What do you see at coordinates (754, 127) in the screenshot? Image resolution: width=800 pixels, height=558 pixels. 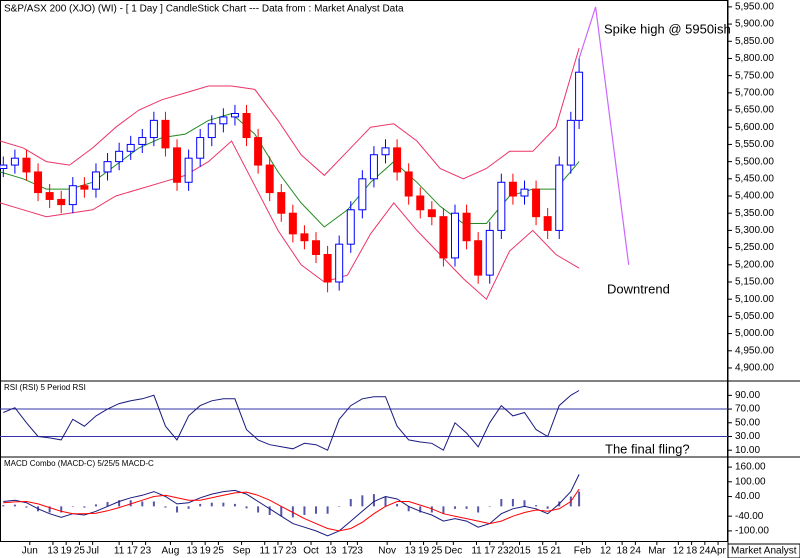 I see `y-tick-label: 5,600.00` at bounding box center [754, 127].